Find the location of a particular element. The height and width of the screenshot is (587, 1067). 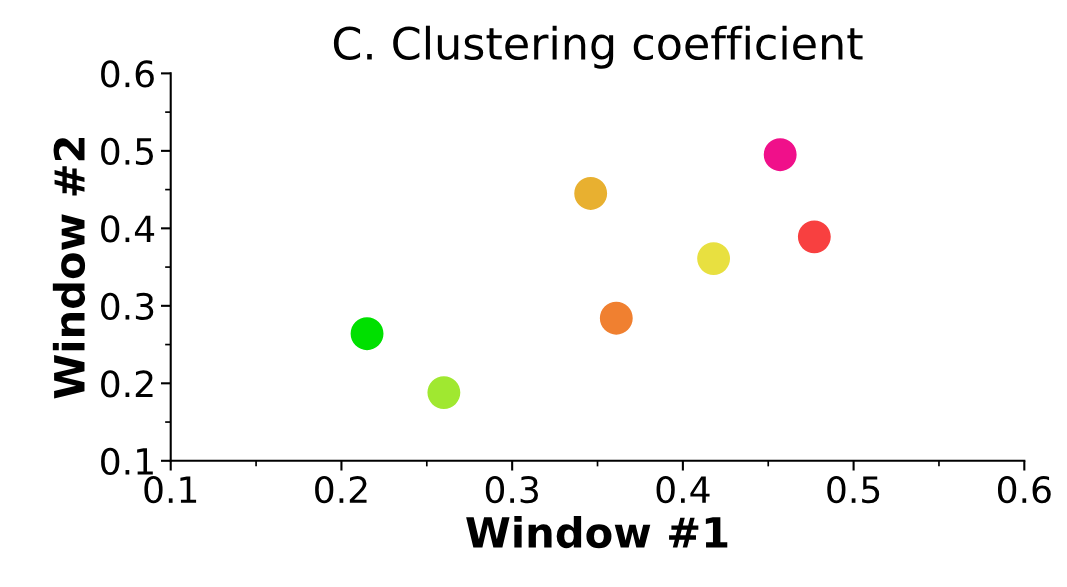

y-axis-title: Window #2 is located at coordinates (69, 268).